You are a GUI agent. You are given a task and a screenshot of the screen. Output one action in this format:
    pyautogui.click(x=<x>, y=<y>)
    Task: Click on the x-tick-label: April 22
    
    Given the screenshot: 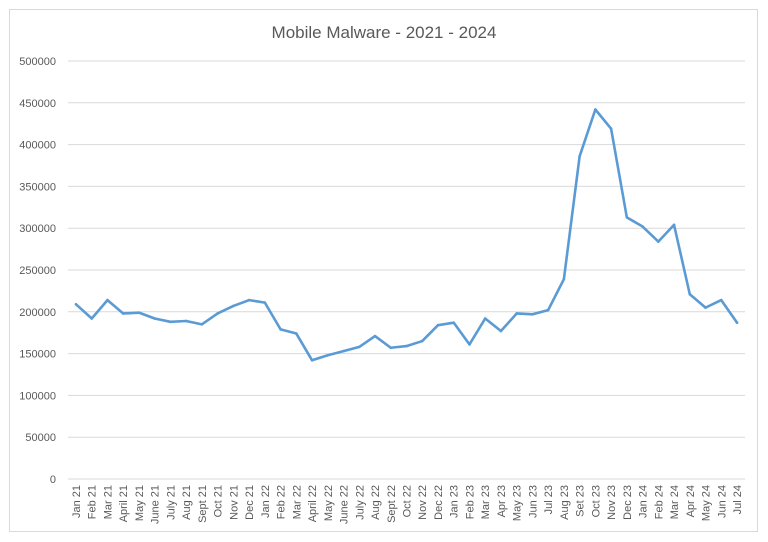 What is the action you would take?
    pyautogui.click(x=313, y=503)
    